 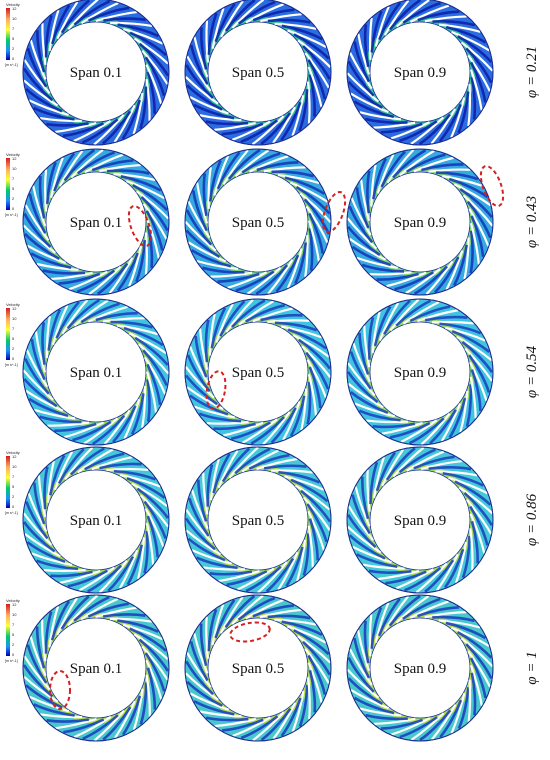 I want to click on colorbar-tick: 2, so click(x=13, y=496).